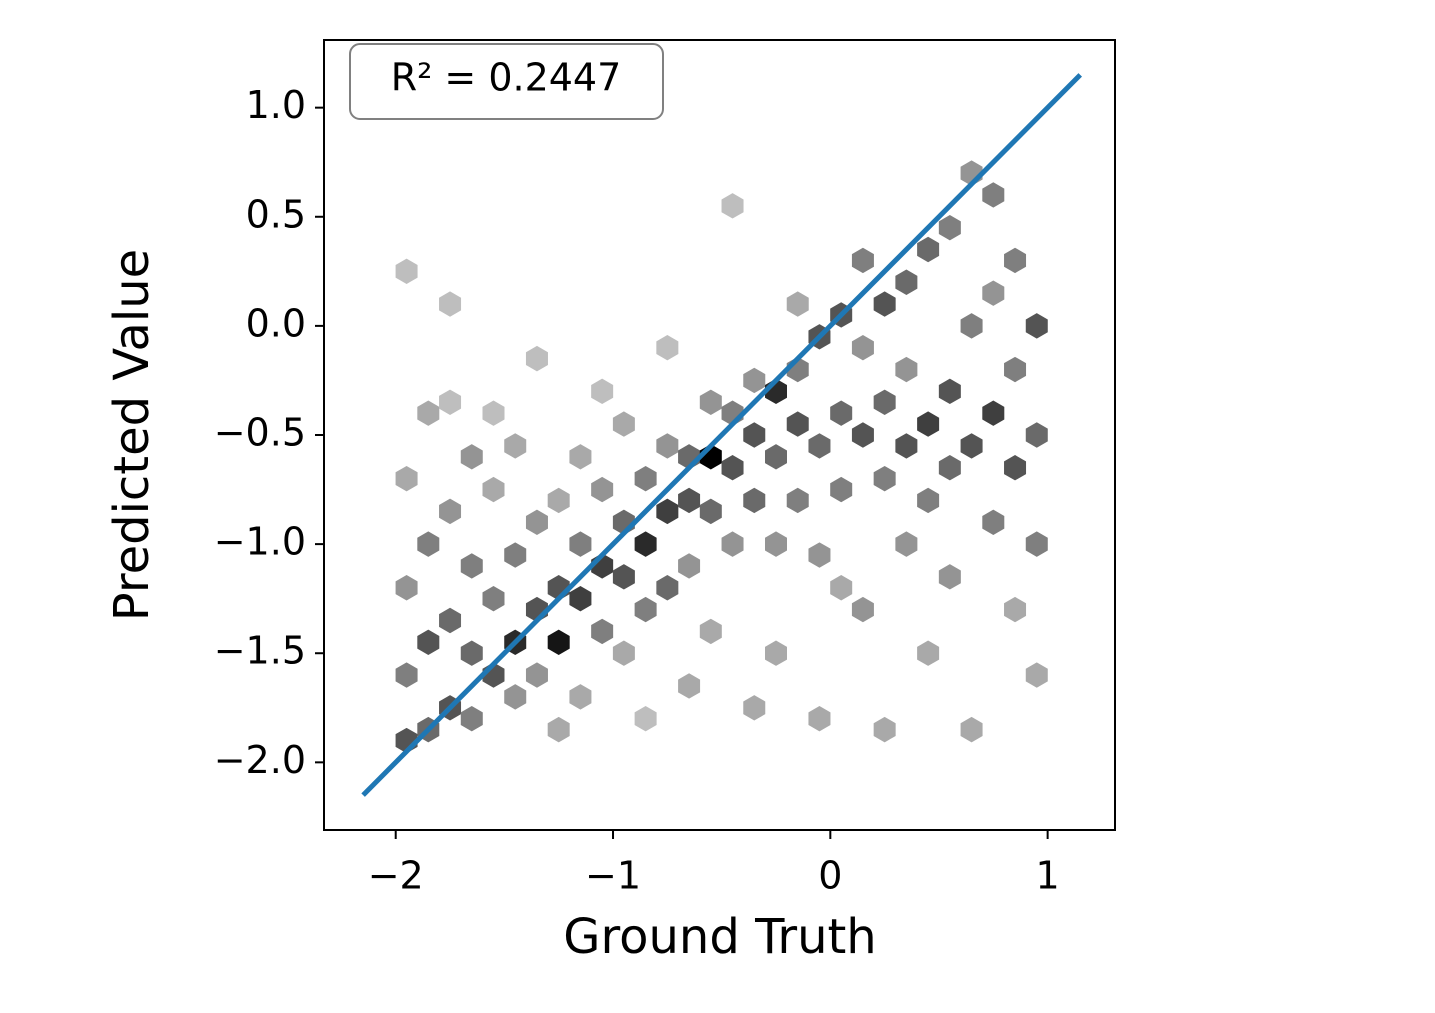 The height and width of the screenshot is (1013, 1435). What do you see at coordinates (260, 651) in the screenshot?
I see `y-tick-label: −1.5` at bounding box center [260, 651].